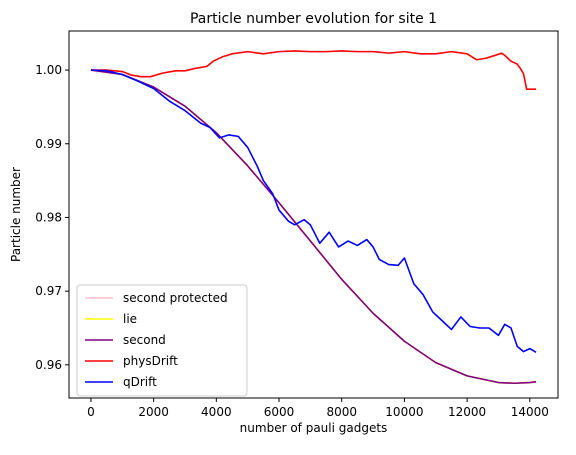  Describe the element at coordinates (530, 412) in the screenshot. I see `x-tick-label: 14000` at that location.